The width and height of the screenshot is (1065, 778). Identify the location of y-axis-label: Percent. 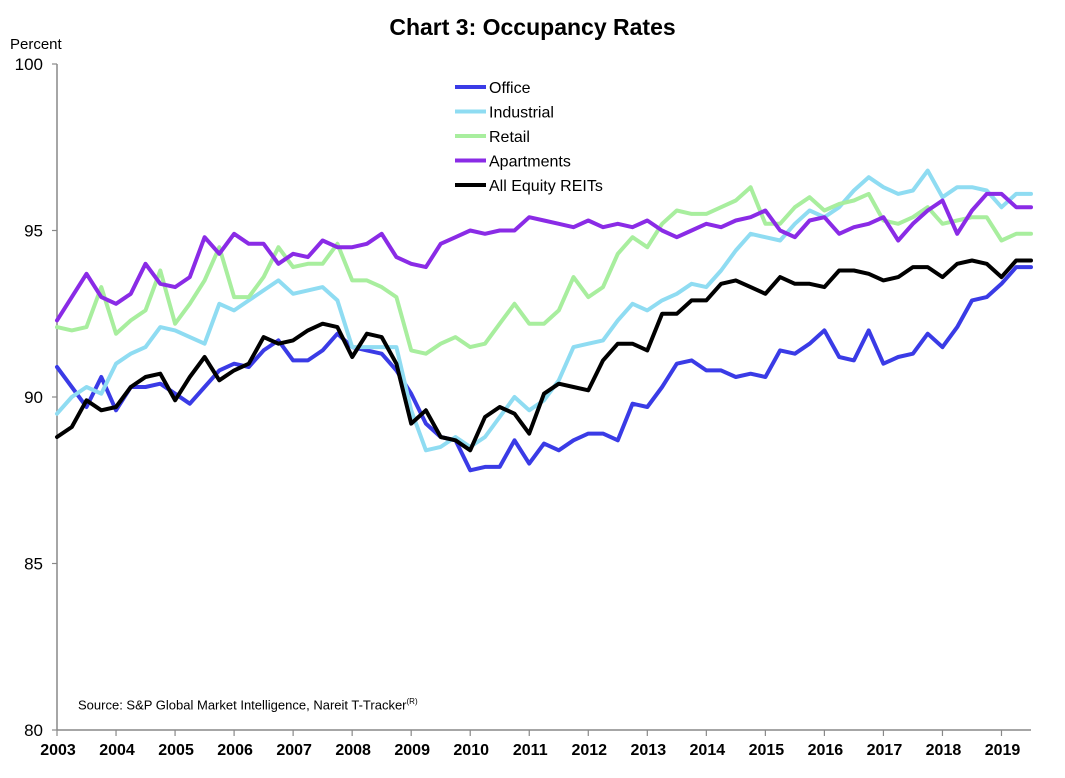
(36, 44).